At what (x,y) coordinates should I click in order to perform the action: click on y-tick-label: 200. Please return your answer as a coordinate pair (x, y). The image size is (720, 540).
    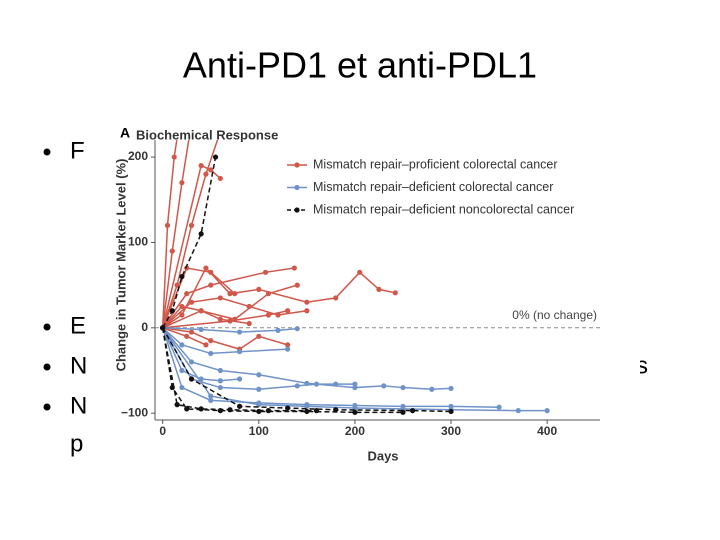
    Looking at the image, I should click on (138, 156).